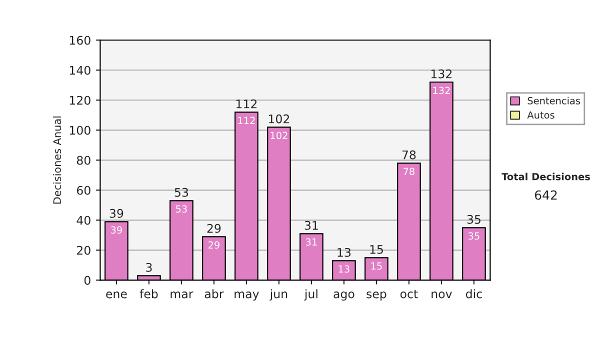  What do you see at coordinates (279, 119) in the screenshot?
I see `total-label: 102` at bounding box center [279, 119].